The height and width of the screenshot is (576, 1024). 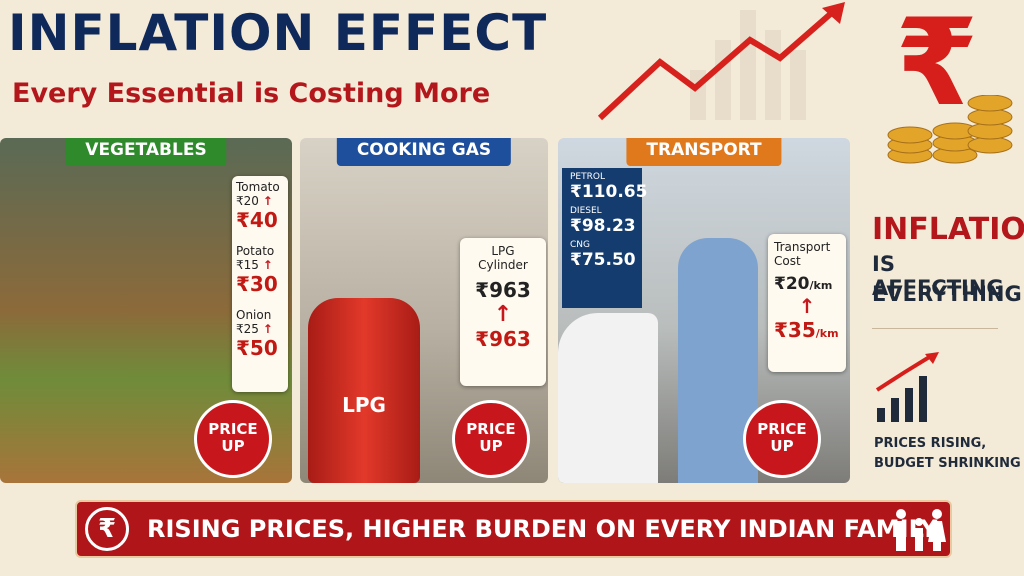 What do you see at coordinates (947, 463) in the screenshot?
I see `side-note: BUDGET SHRINKING` at bounding box center [947, 463].